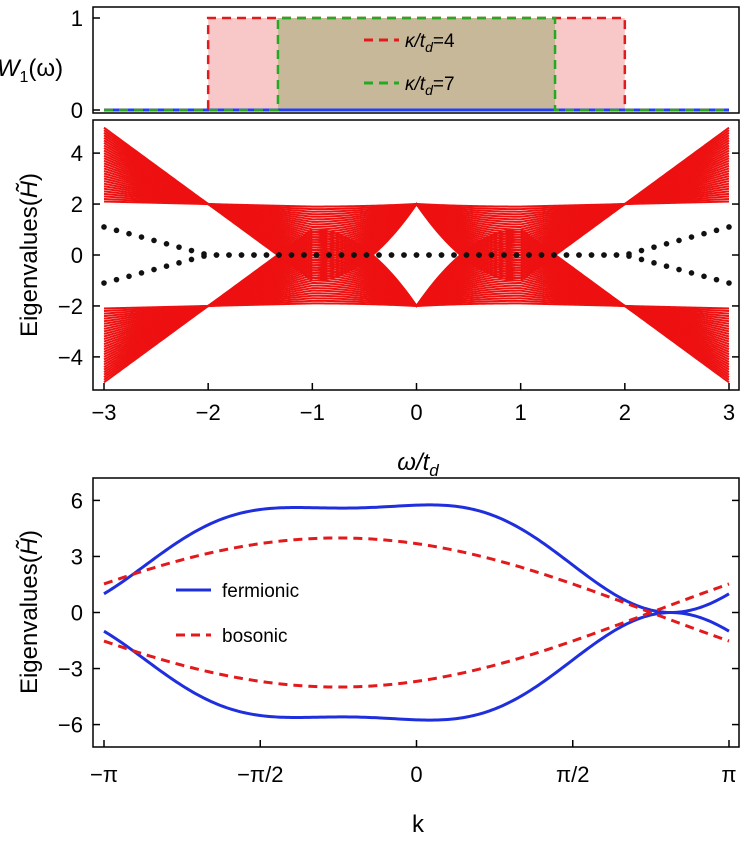 This screenshot has height=842, width=747. What do you see at coordinates (29, 255) in the screenshot?
I see `middle-ylabel: Eigenvalues(H̃)` at bounding box center [29, 255].